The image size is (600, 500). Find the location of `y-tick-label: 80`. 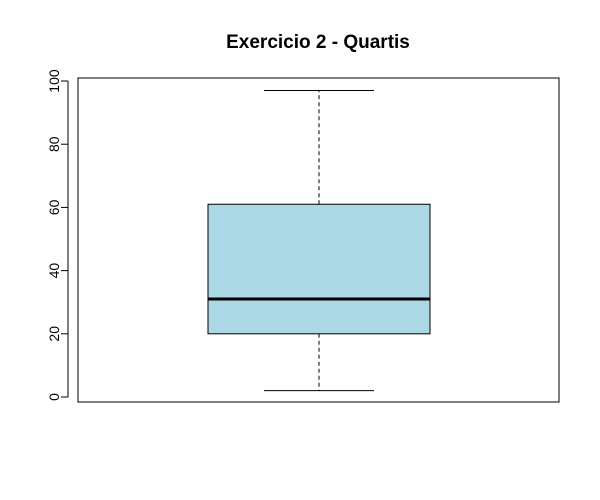

y-tick-label: 80 is located at coordinates (54, 144).